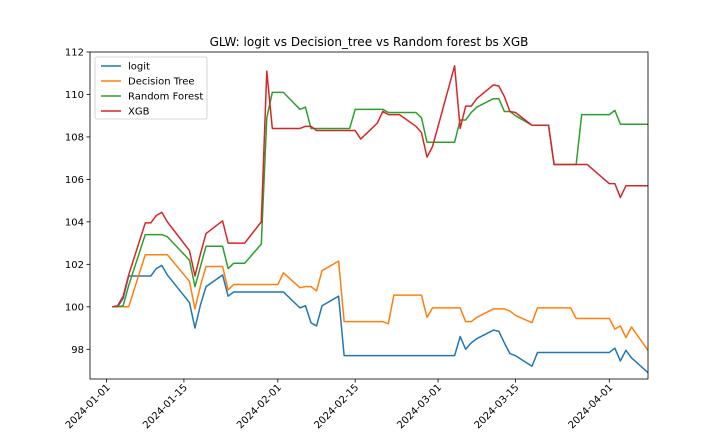  Describe the element at coordinates (74, 222) in the screenshot. I see `y-tick-label: 104` at that location.